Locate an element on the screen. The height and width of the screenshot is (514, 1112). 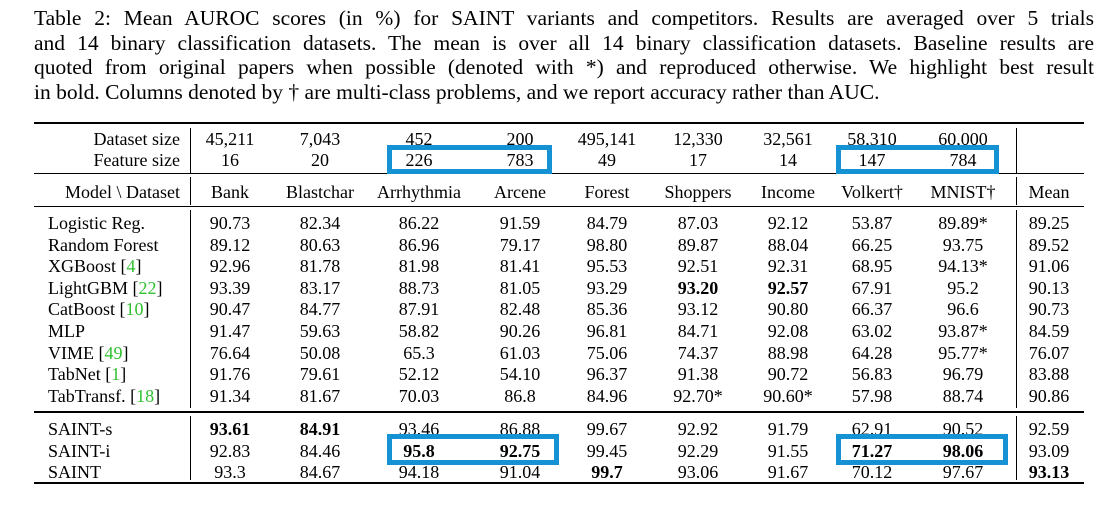
citation-link: 4 is located at coordinates (131, 266).